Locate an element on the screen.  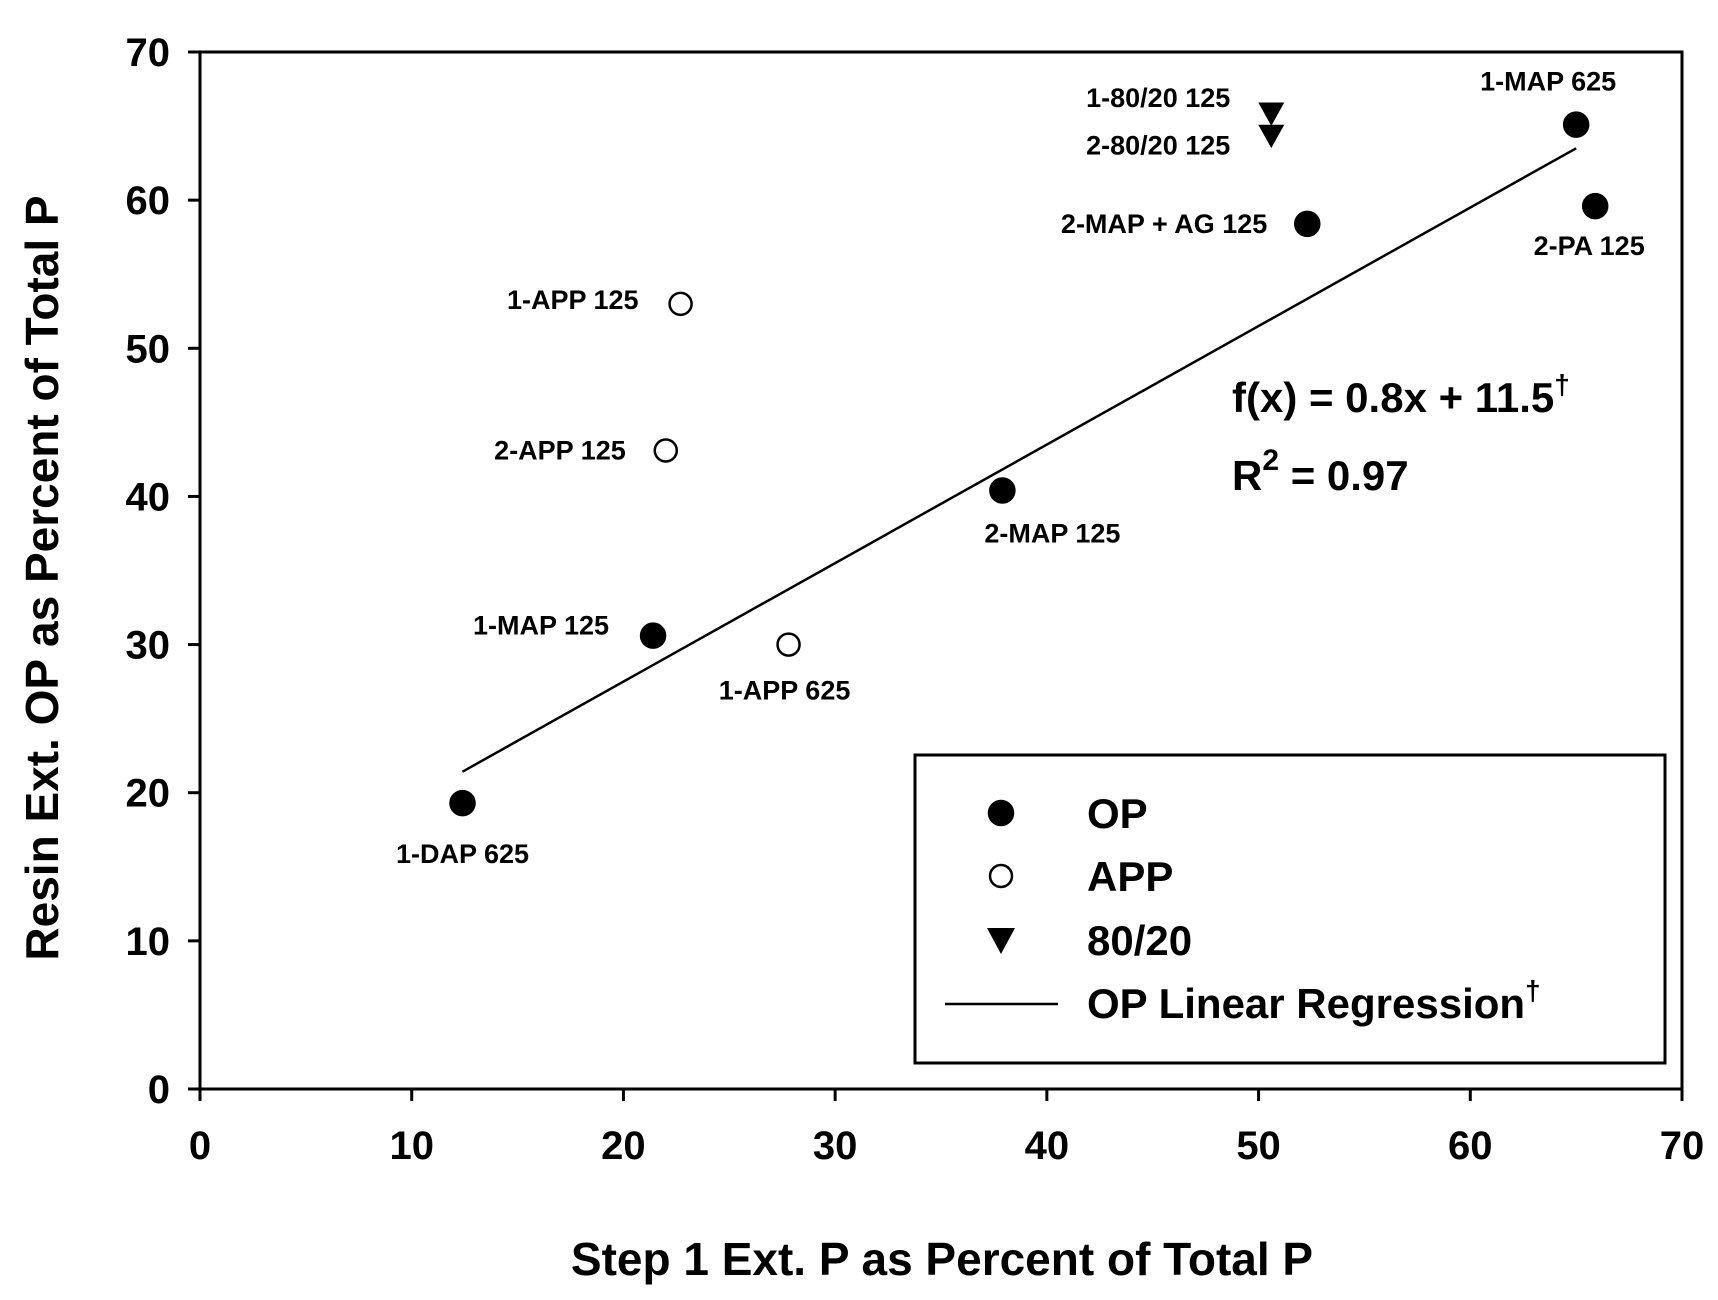
point-label: 1-80/20 125 is located at coordinates (1158, 98).